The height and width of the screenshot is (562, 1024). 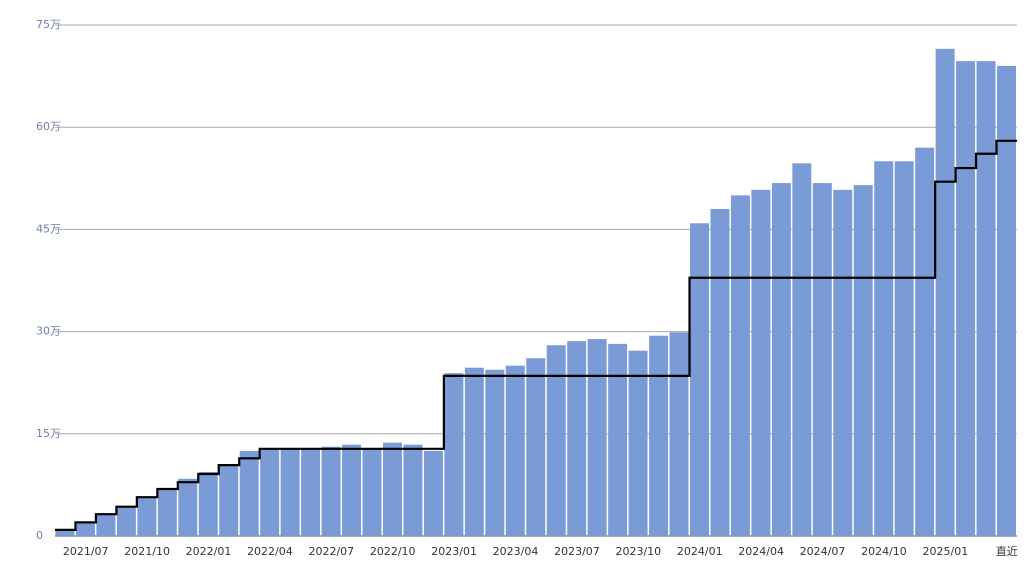 What do you see at coordinates (700, 551) in the screenshot?
I see `x-tick-label: 2024/01` at bounding box center [700, 551].